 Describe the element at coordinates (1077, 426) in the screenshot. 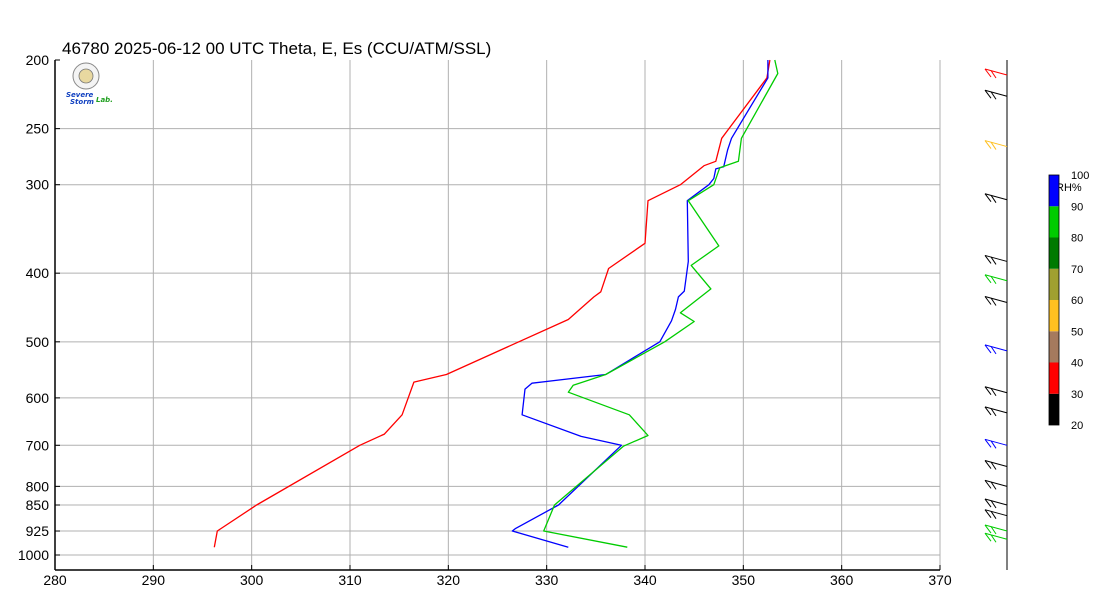

I see `colorbar-tick-label: 20` at that location.